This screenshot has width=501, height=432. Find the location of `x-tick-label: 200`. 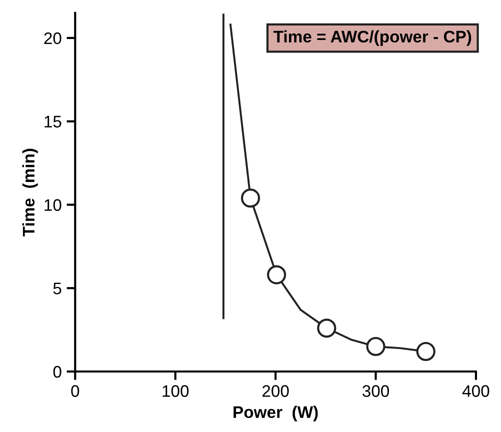

x-tick-label: 200 is located at coordinates (275, 391).